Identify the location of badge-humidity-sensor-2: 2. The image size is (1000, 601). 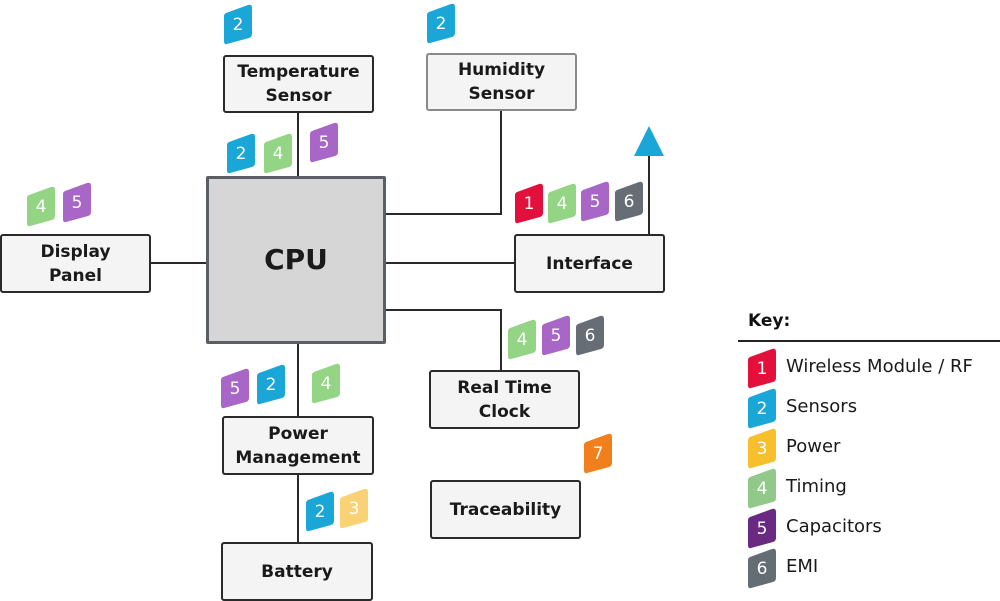
(441, 23).